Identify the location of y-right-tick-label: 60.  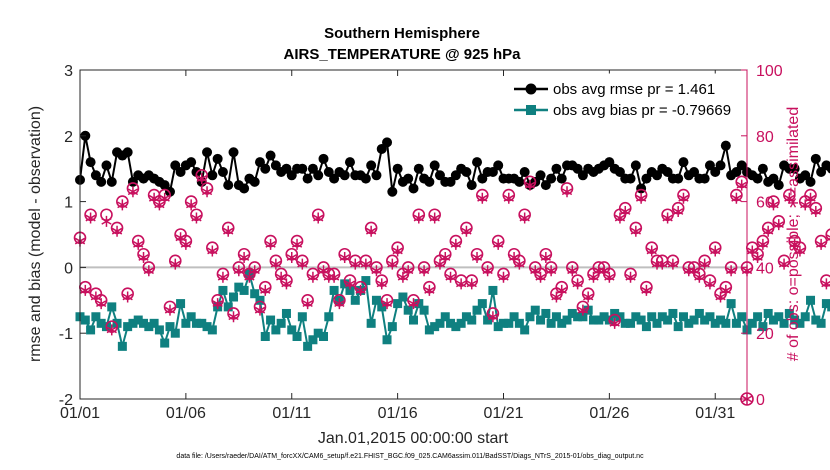
(765, 203).